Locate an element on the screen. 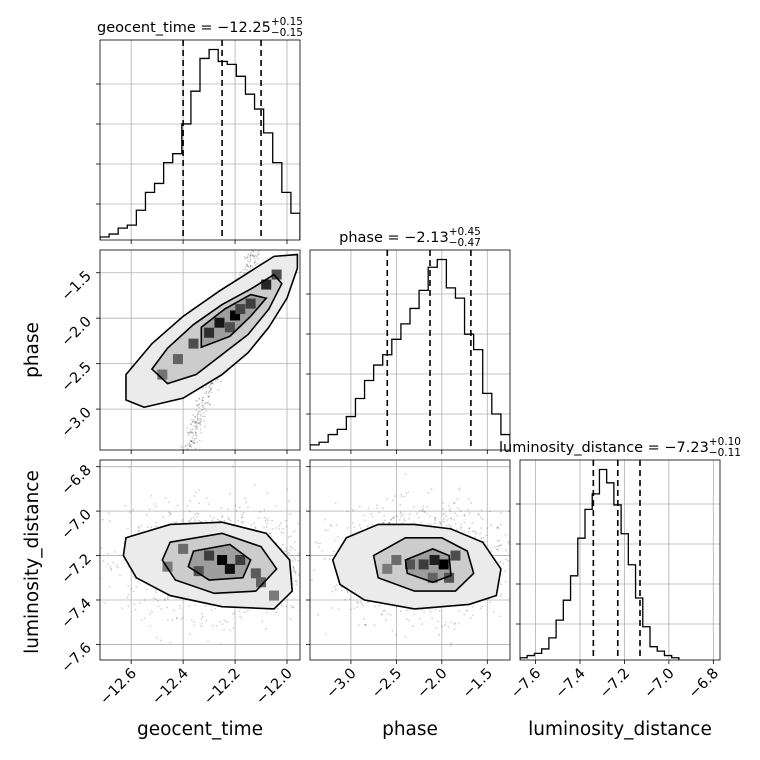 The height and width of the screenshot is (760, 760). tick-label-x: −7.2 is located at coordinates (615, 684).